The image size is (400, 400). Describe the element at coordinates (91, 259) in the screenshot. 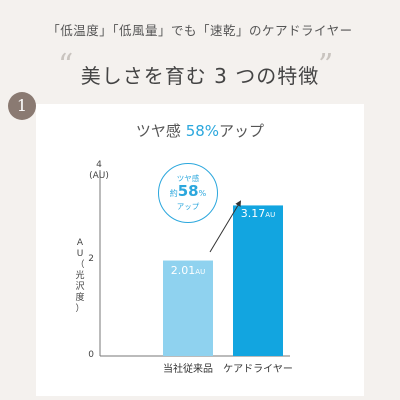

I see `y-tick-2: 2` at that location.